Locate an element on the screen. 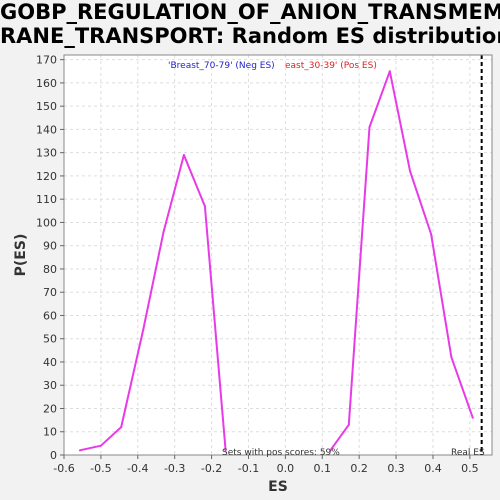  y-tick-label: 160 is located at coordinates (46, 83).